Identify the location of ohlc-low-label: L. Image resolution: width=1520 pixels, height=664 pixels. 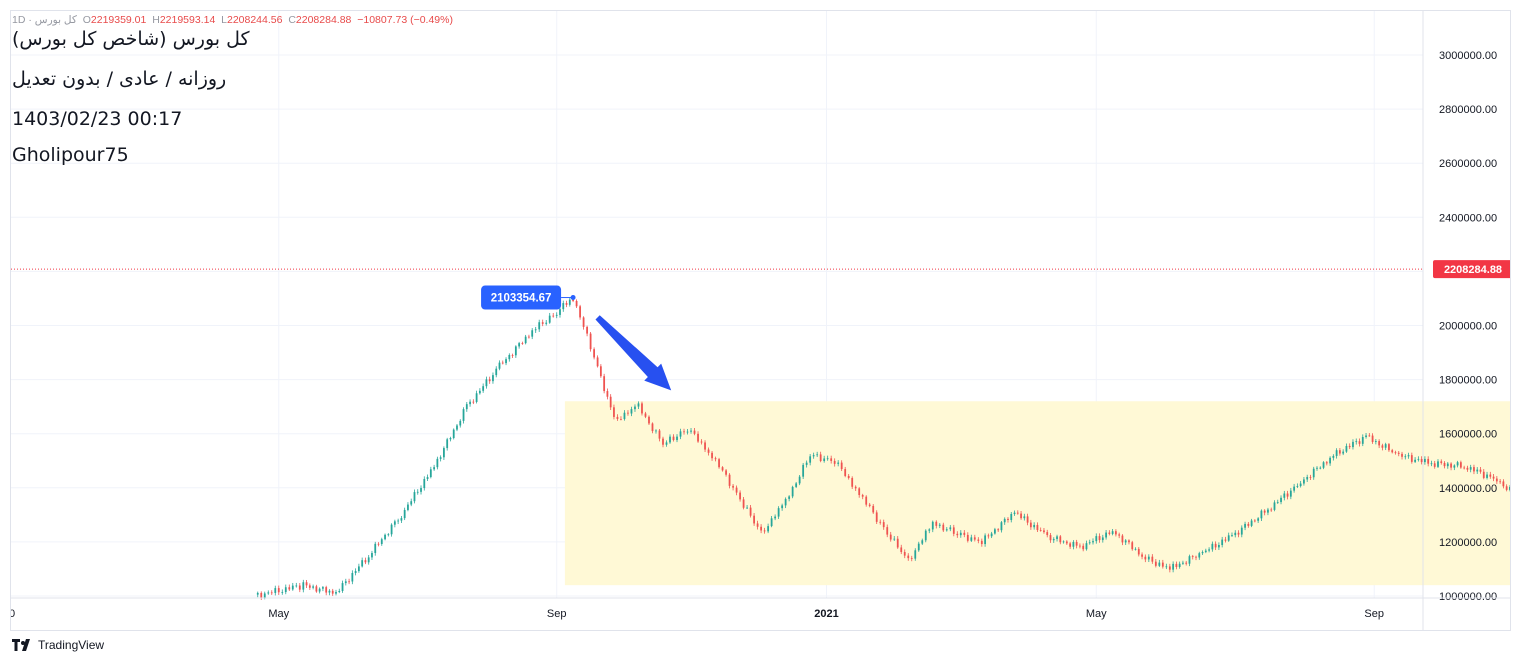
(224, 20).